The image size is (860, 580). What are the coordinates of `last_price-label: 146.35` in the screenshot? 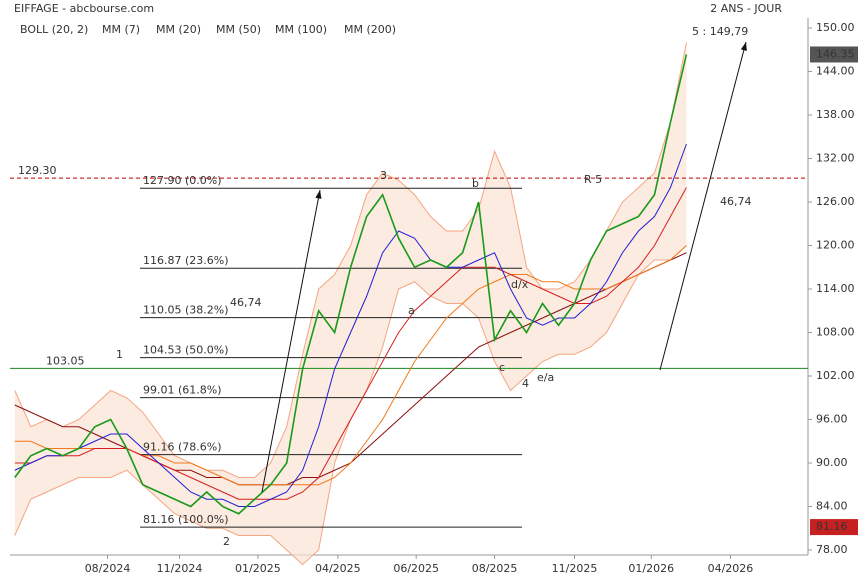 It's located at (835, 53).